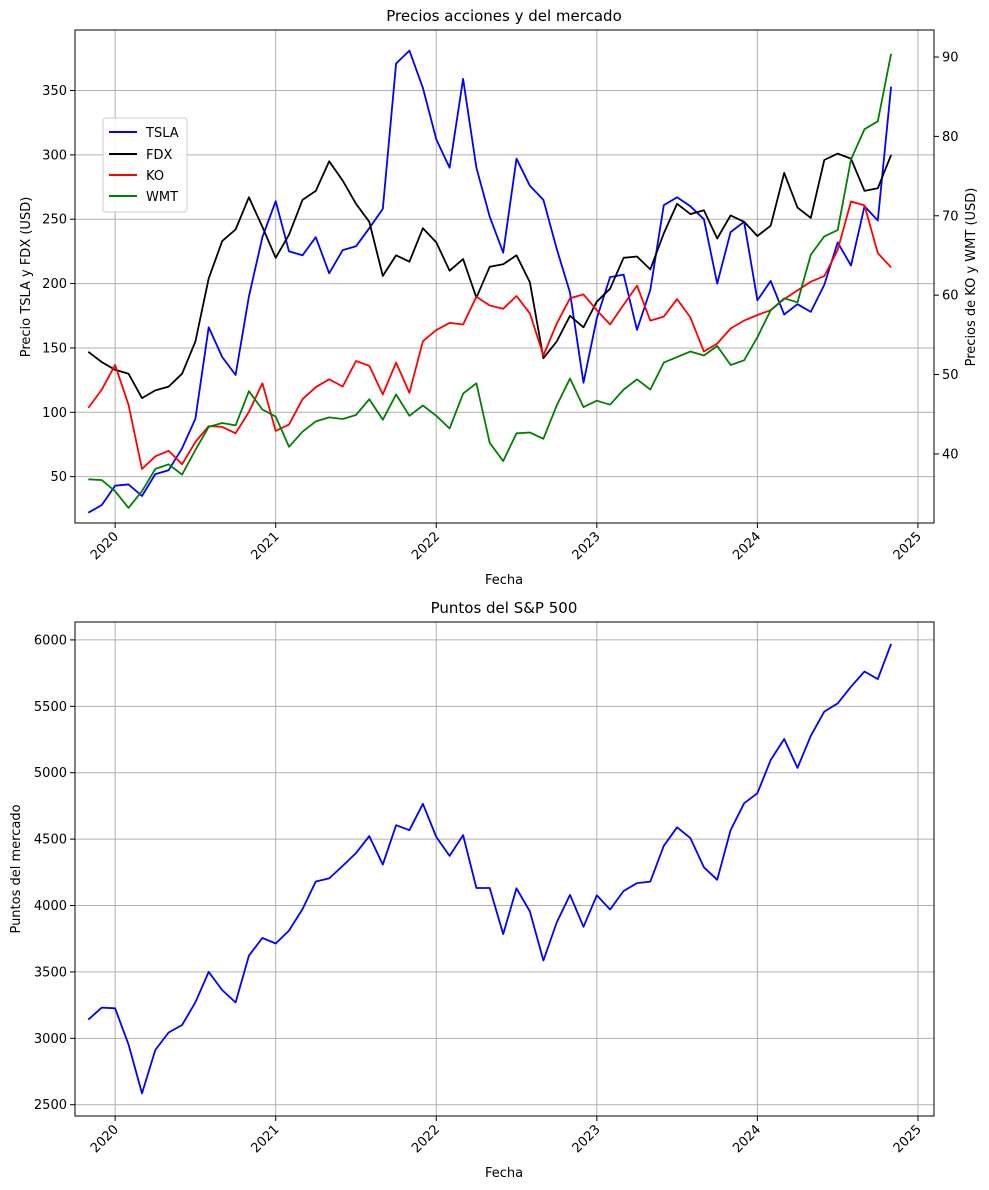 Image resolution: width=989 pixels, height=1190 pixels. What do you see at coordinates (950, 375) in the screenshot?
I see `y2-tick-label: 50` at bounding box center [950, 375].